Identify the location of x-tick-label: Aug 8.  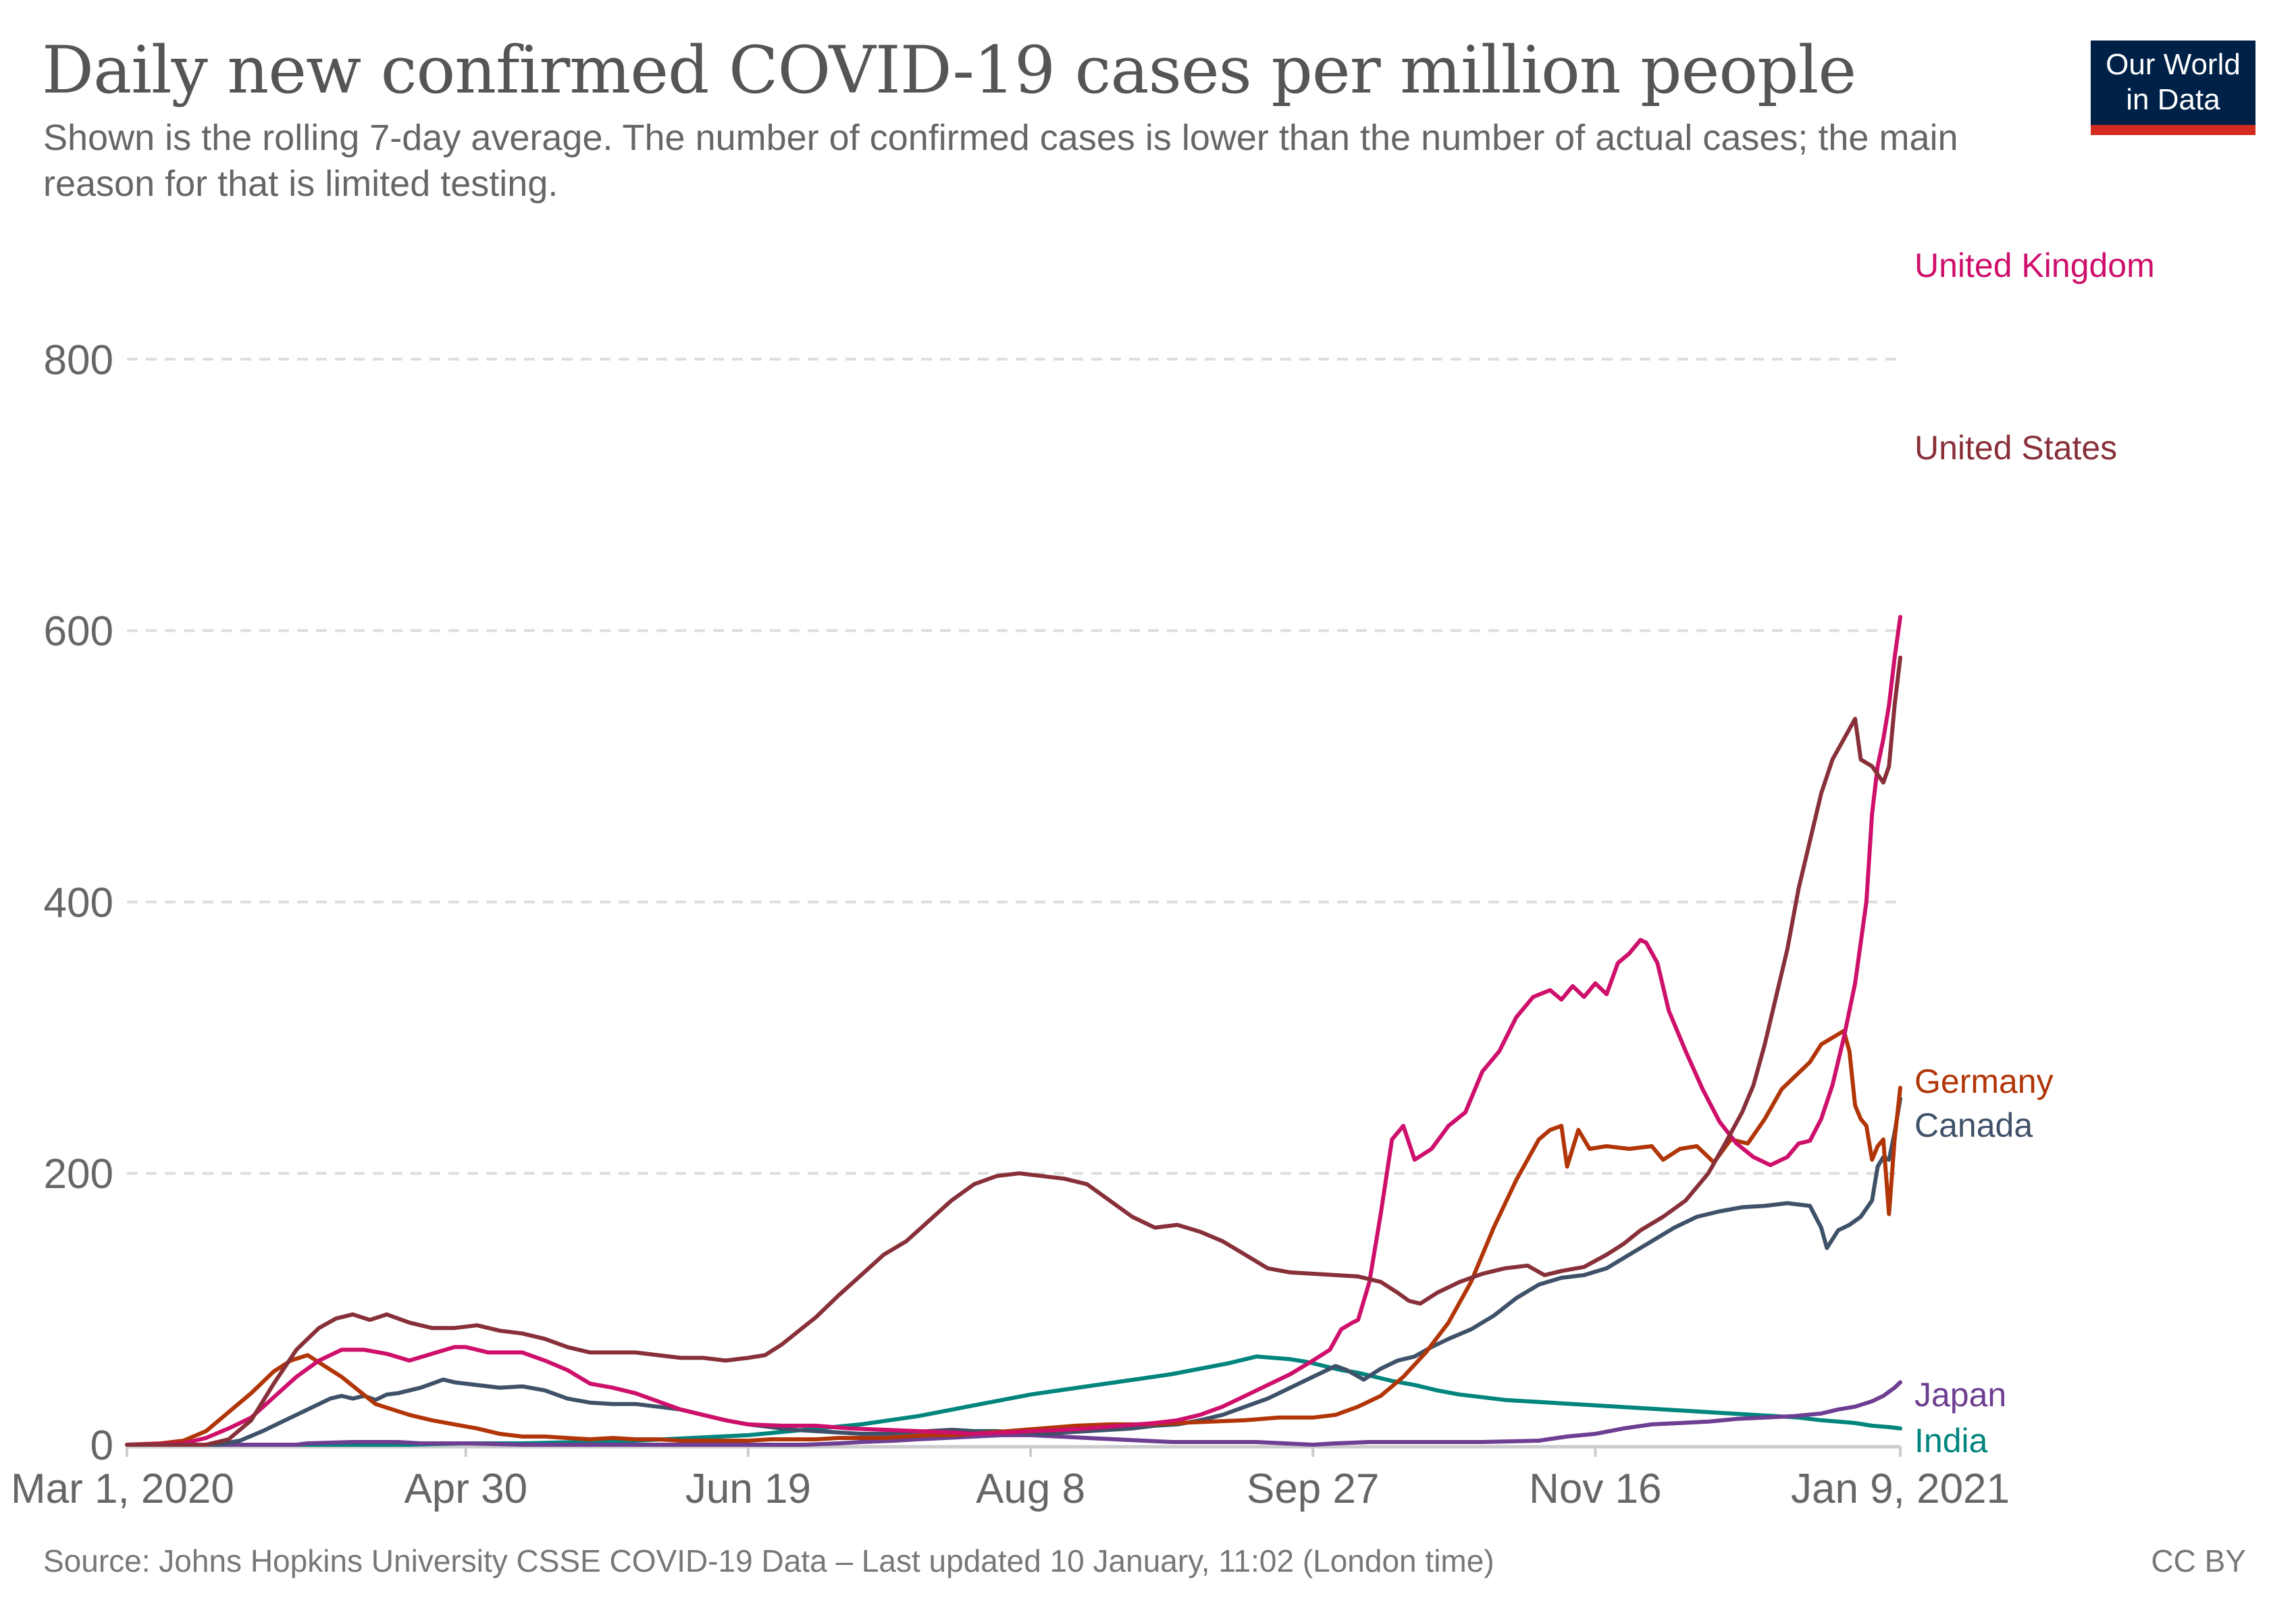
(1030, 1489).